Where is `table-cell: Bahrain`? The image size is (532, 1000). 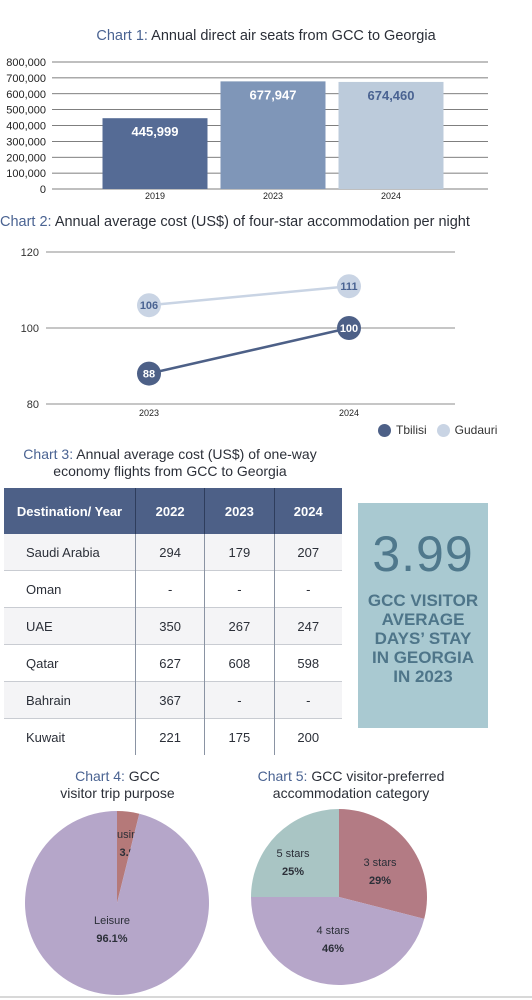 table-cell: Bahrain is located at coordinates (70, 700).